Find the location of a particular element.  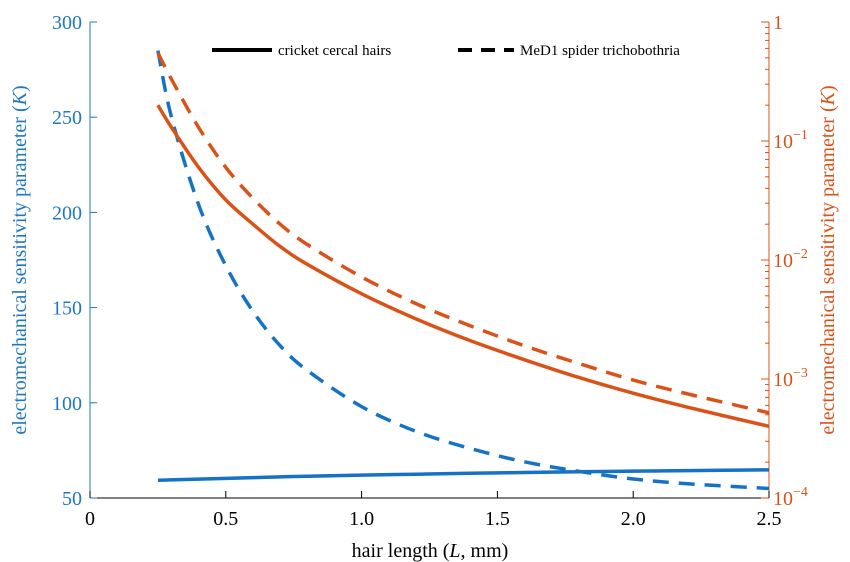

x-axis-label: hair length (L, mm) is located at coordinates (430, 551).